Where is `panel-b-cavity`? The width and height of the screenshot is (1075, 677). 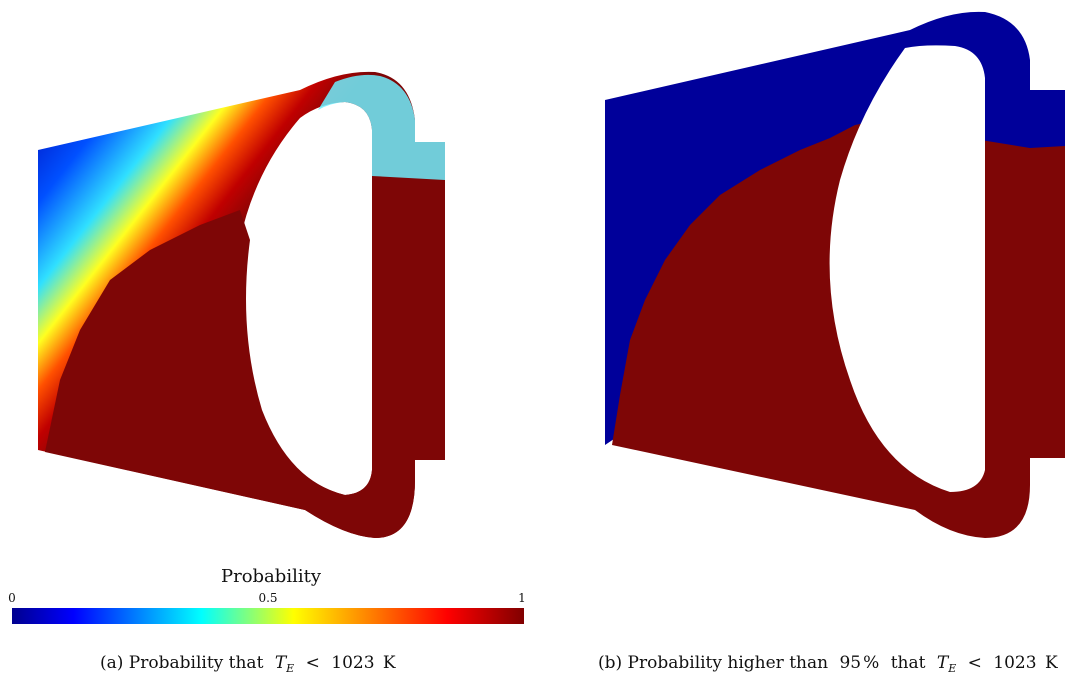
panel-b-cavity is located at coordinates (907, 268).